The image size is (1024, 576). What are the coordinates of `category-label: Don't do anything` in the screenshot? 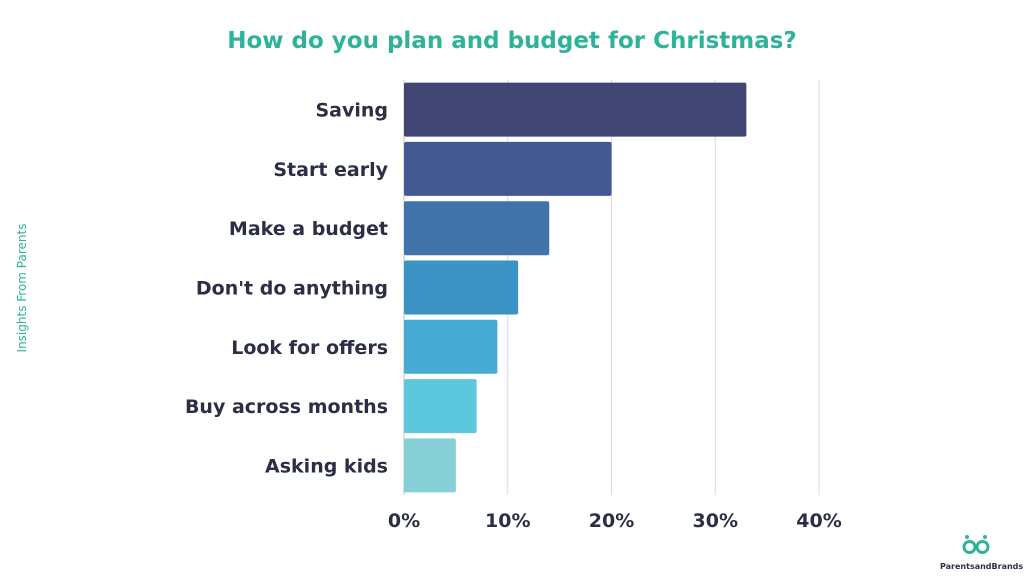 It's located at (292, 289).